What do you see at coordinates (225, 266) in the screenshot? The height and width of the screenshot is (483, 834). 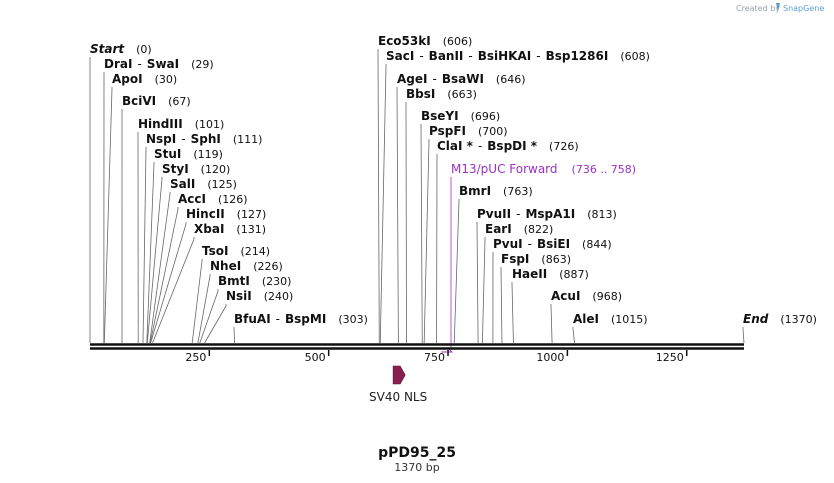 I see `enzyme-name: NheI` at bounding box center [225, 266].